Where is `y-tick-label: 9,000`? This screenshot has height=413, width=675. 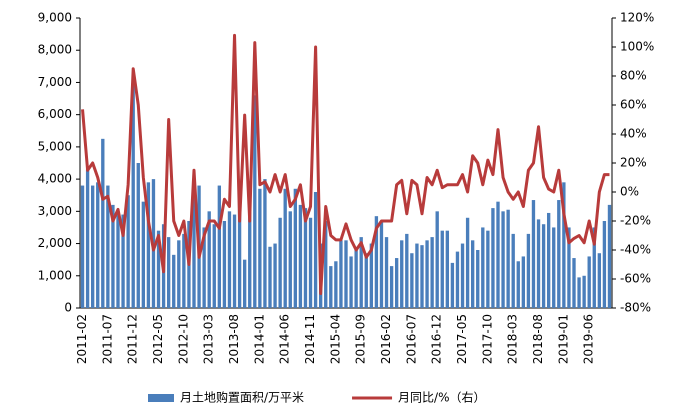
y-tick-label: 9,000 is located at coordinates (55, 18).